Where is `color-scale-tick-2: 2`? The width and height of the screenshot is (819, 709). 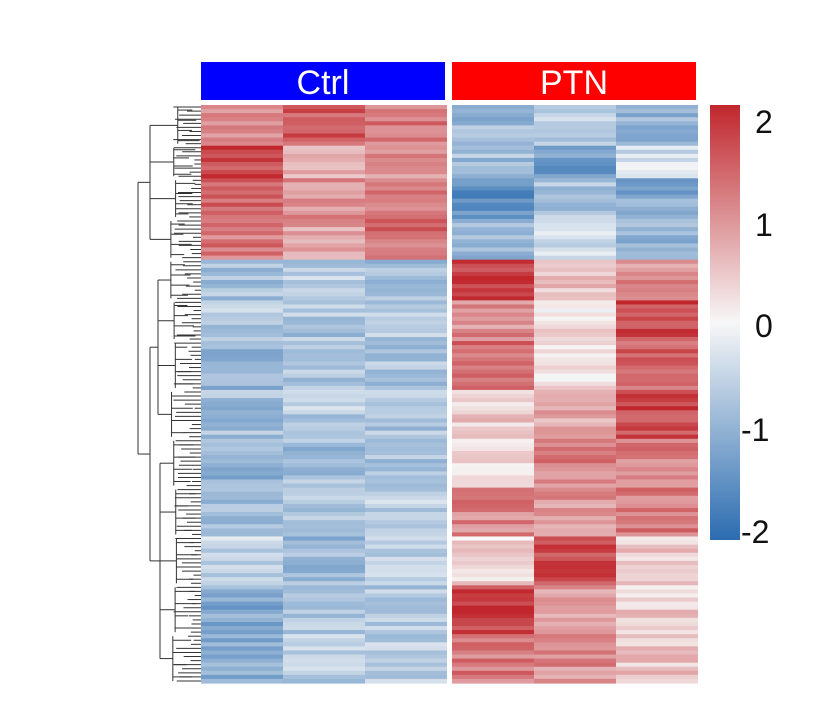 color-scale-tick-2: 2 is located at coordinates (764, 122).